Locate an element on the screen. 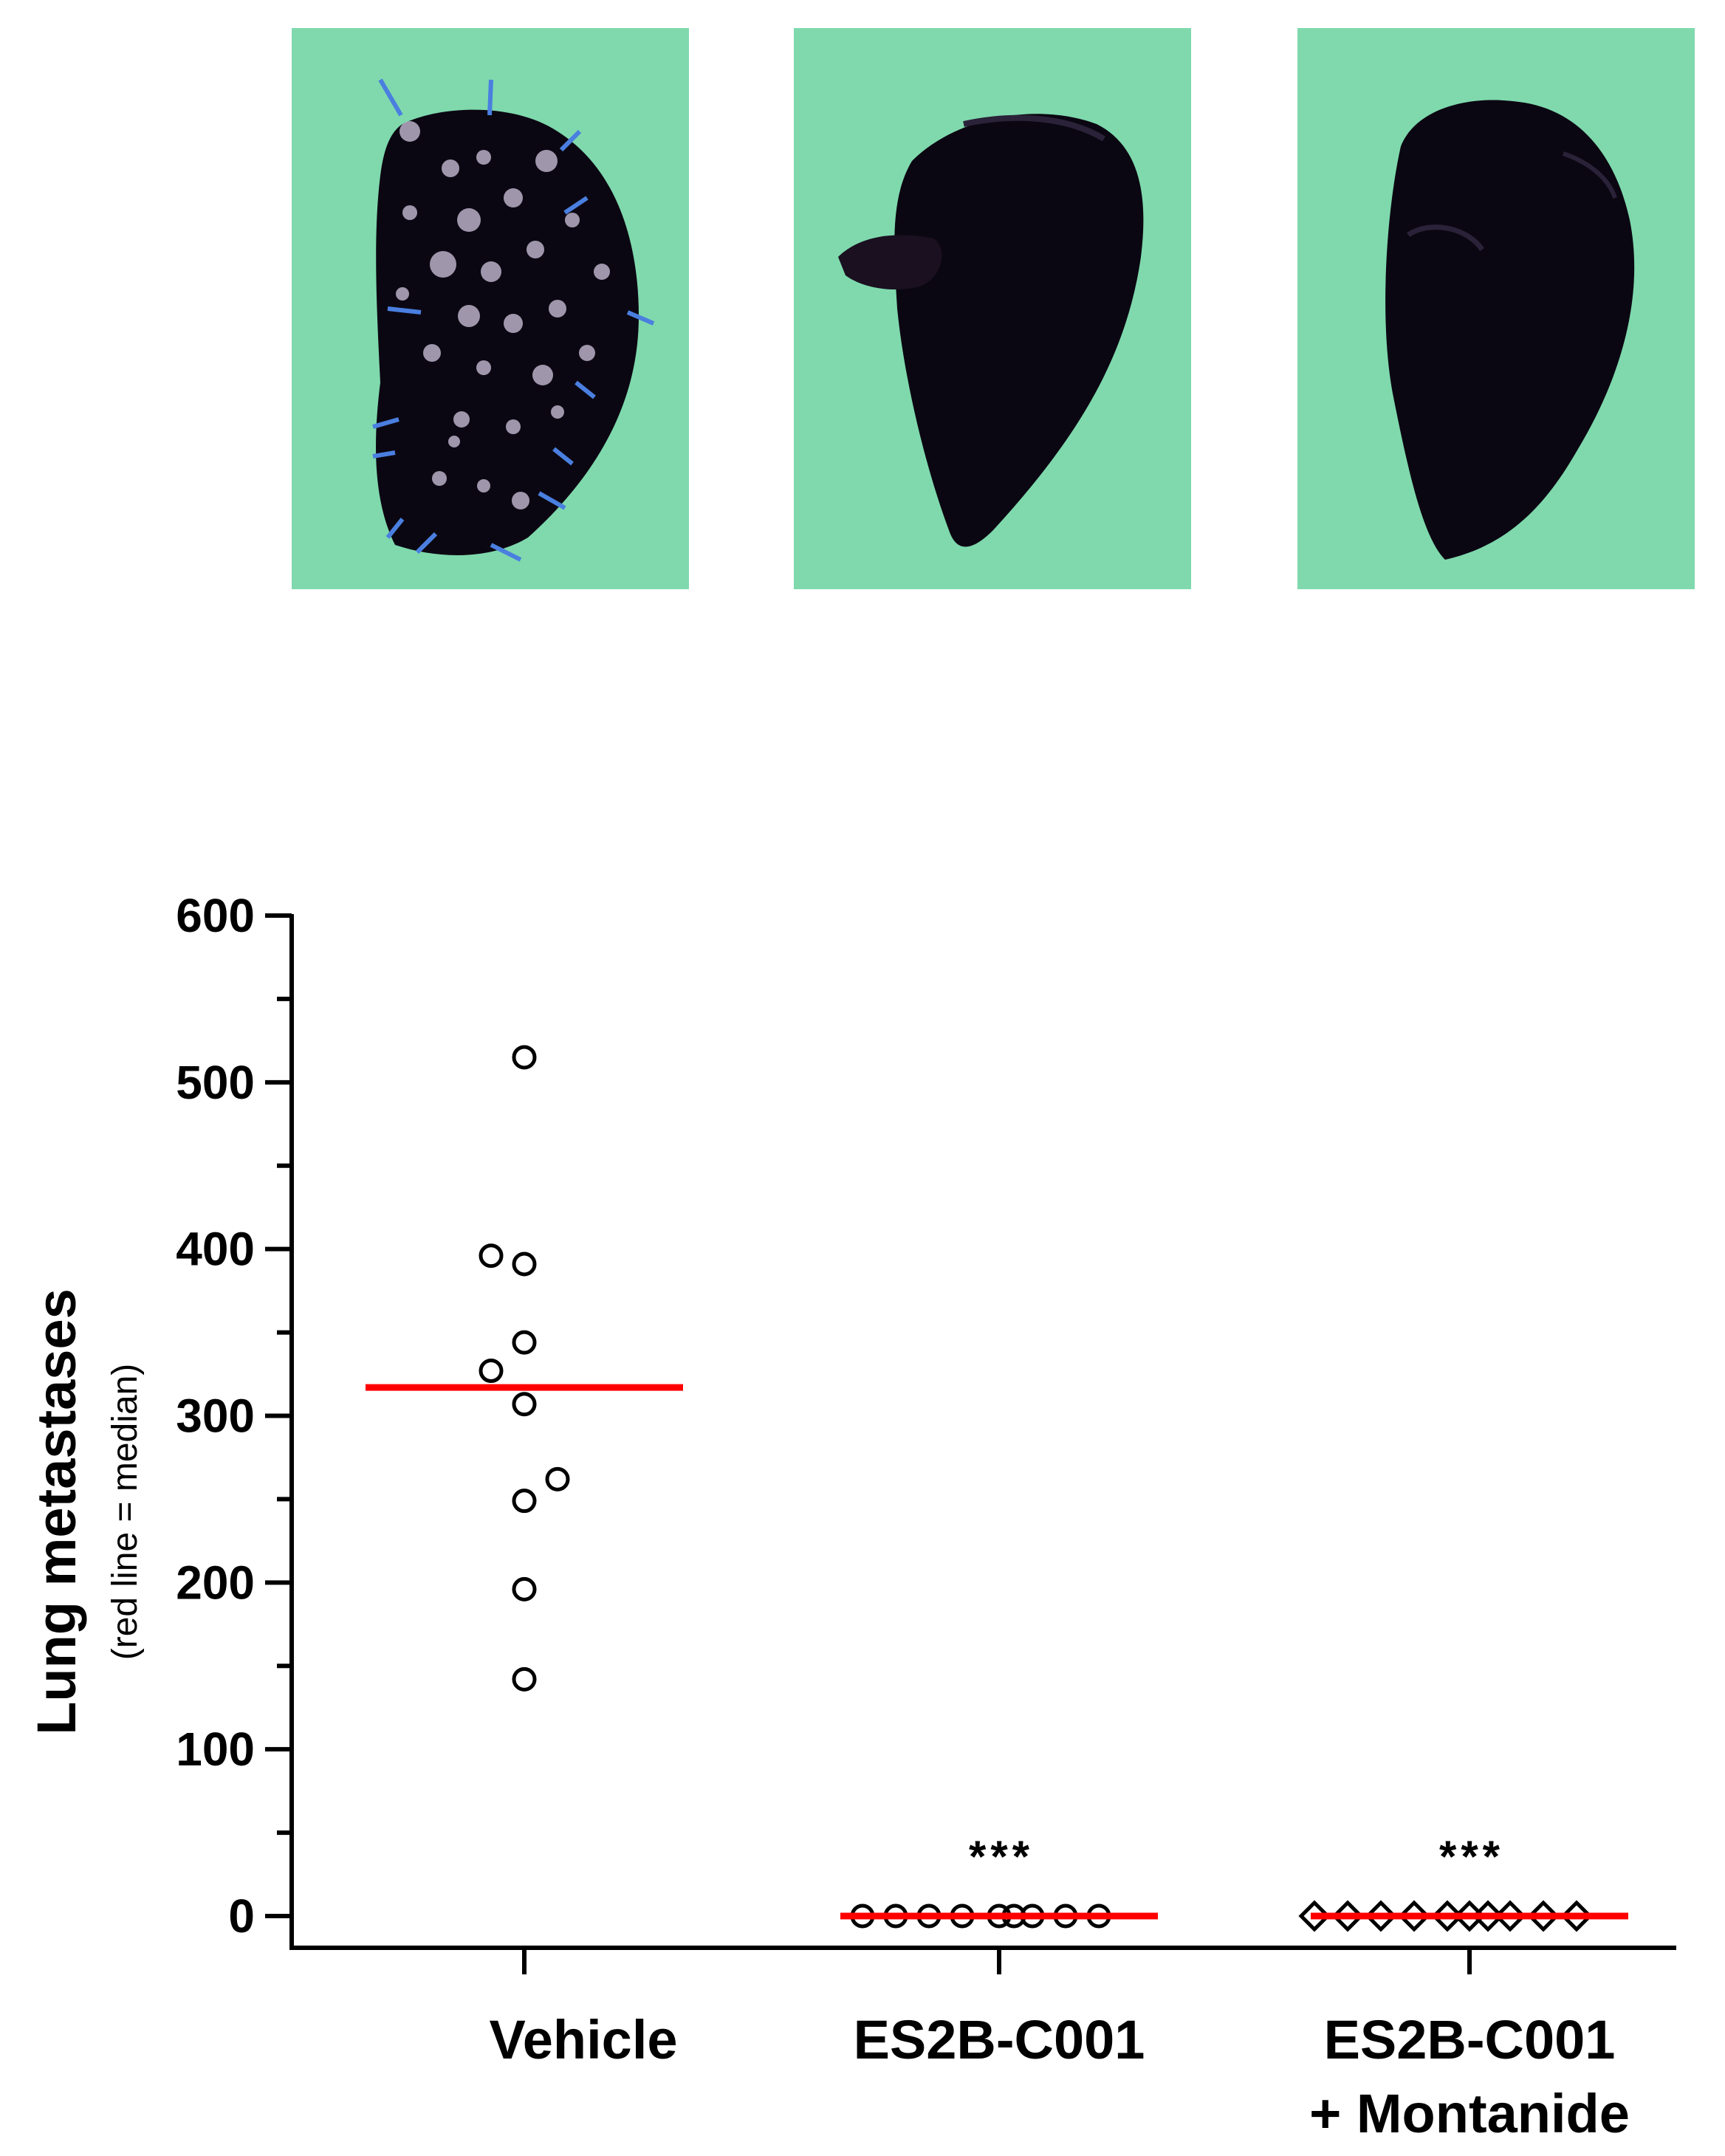 The height and width of the screenshot is (2156, 1725). category-label: + Montanide is located at coordinates (1469, 2113).